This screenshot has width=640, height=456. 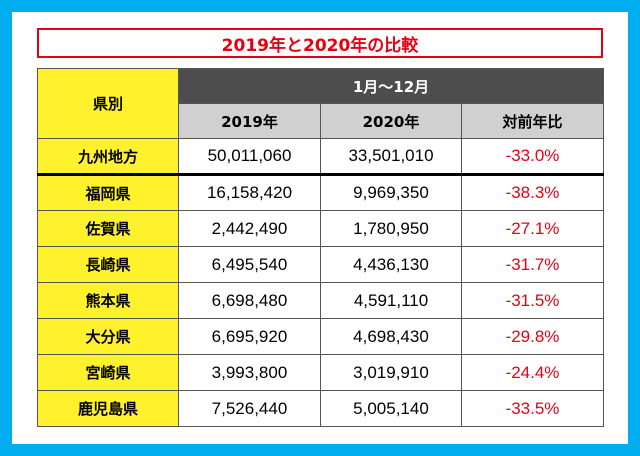 I want to click on table-row: 熊本県 6,698,480 4,591,110 -31.5%, so click(x=321, y=300).